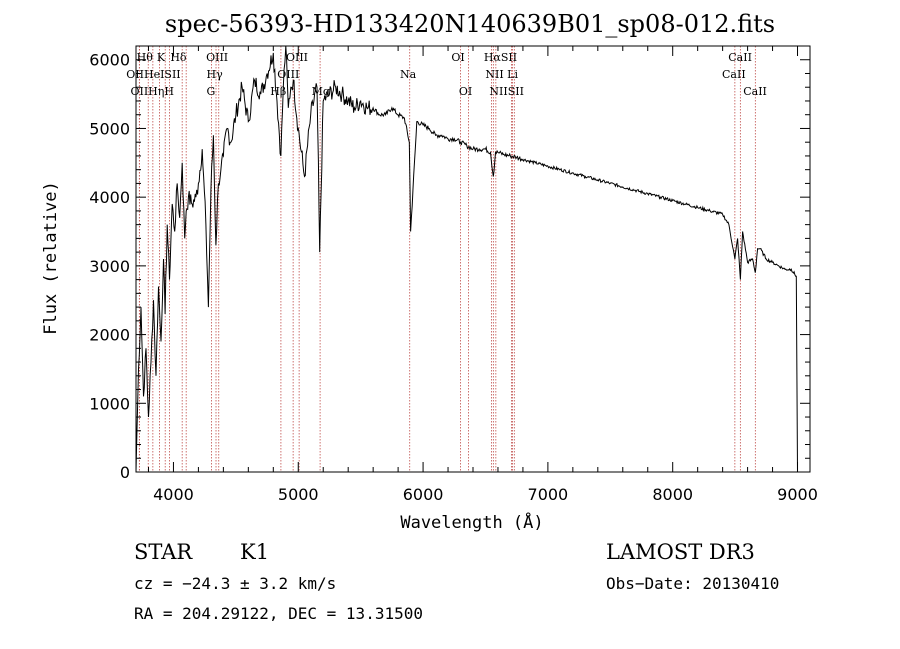  What do you see at coordinates (500, 57) in the screenshot?
I see `line-label: HαSII` at bounding box center [500, 57].